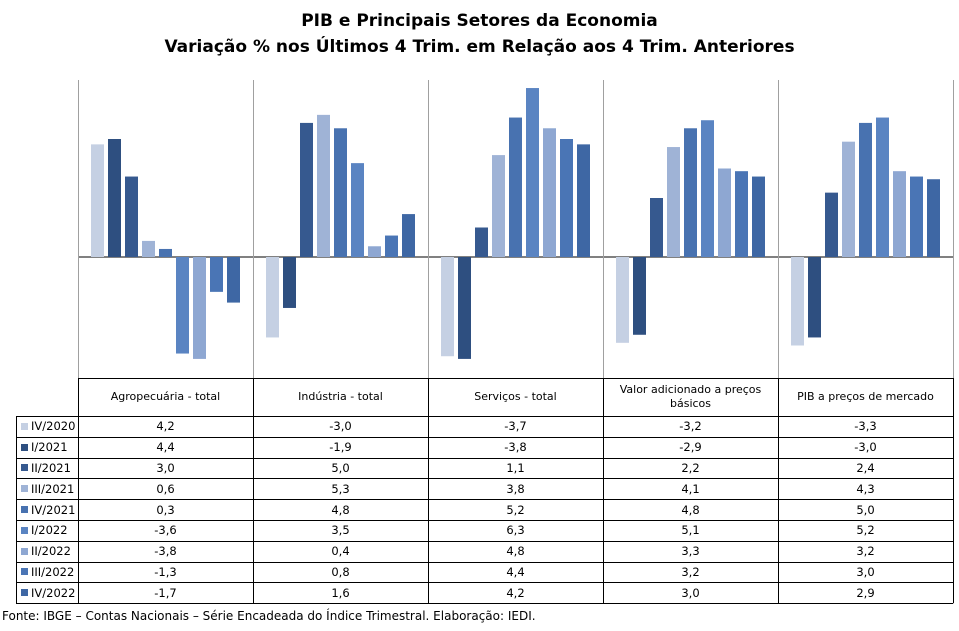  I want to click on legend-entry: IV/2020, so click(48, 426).